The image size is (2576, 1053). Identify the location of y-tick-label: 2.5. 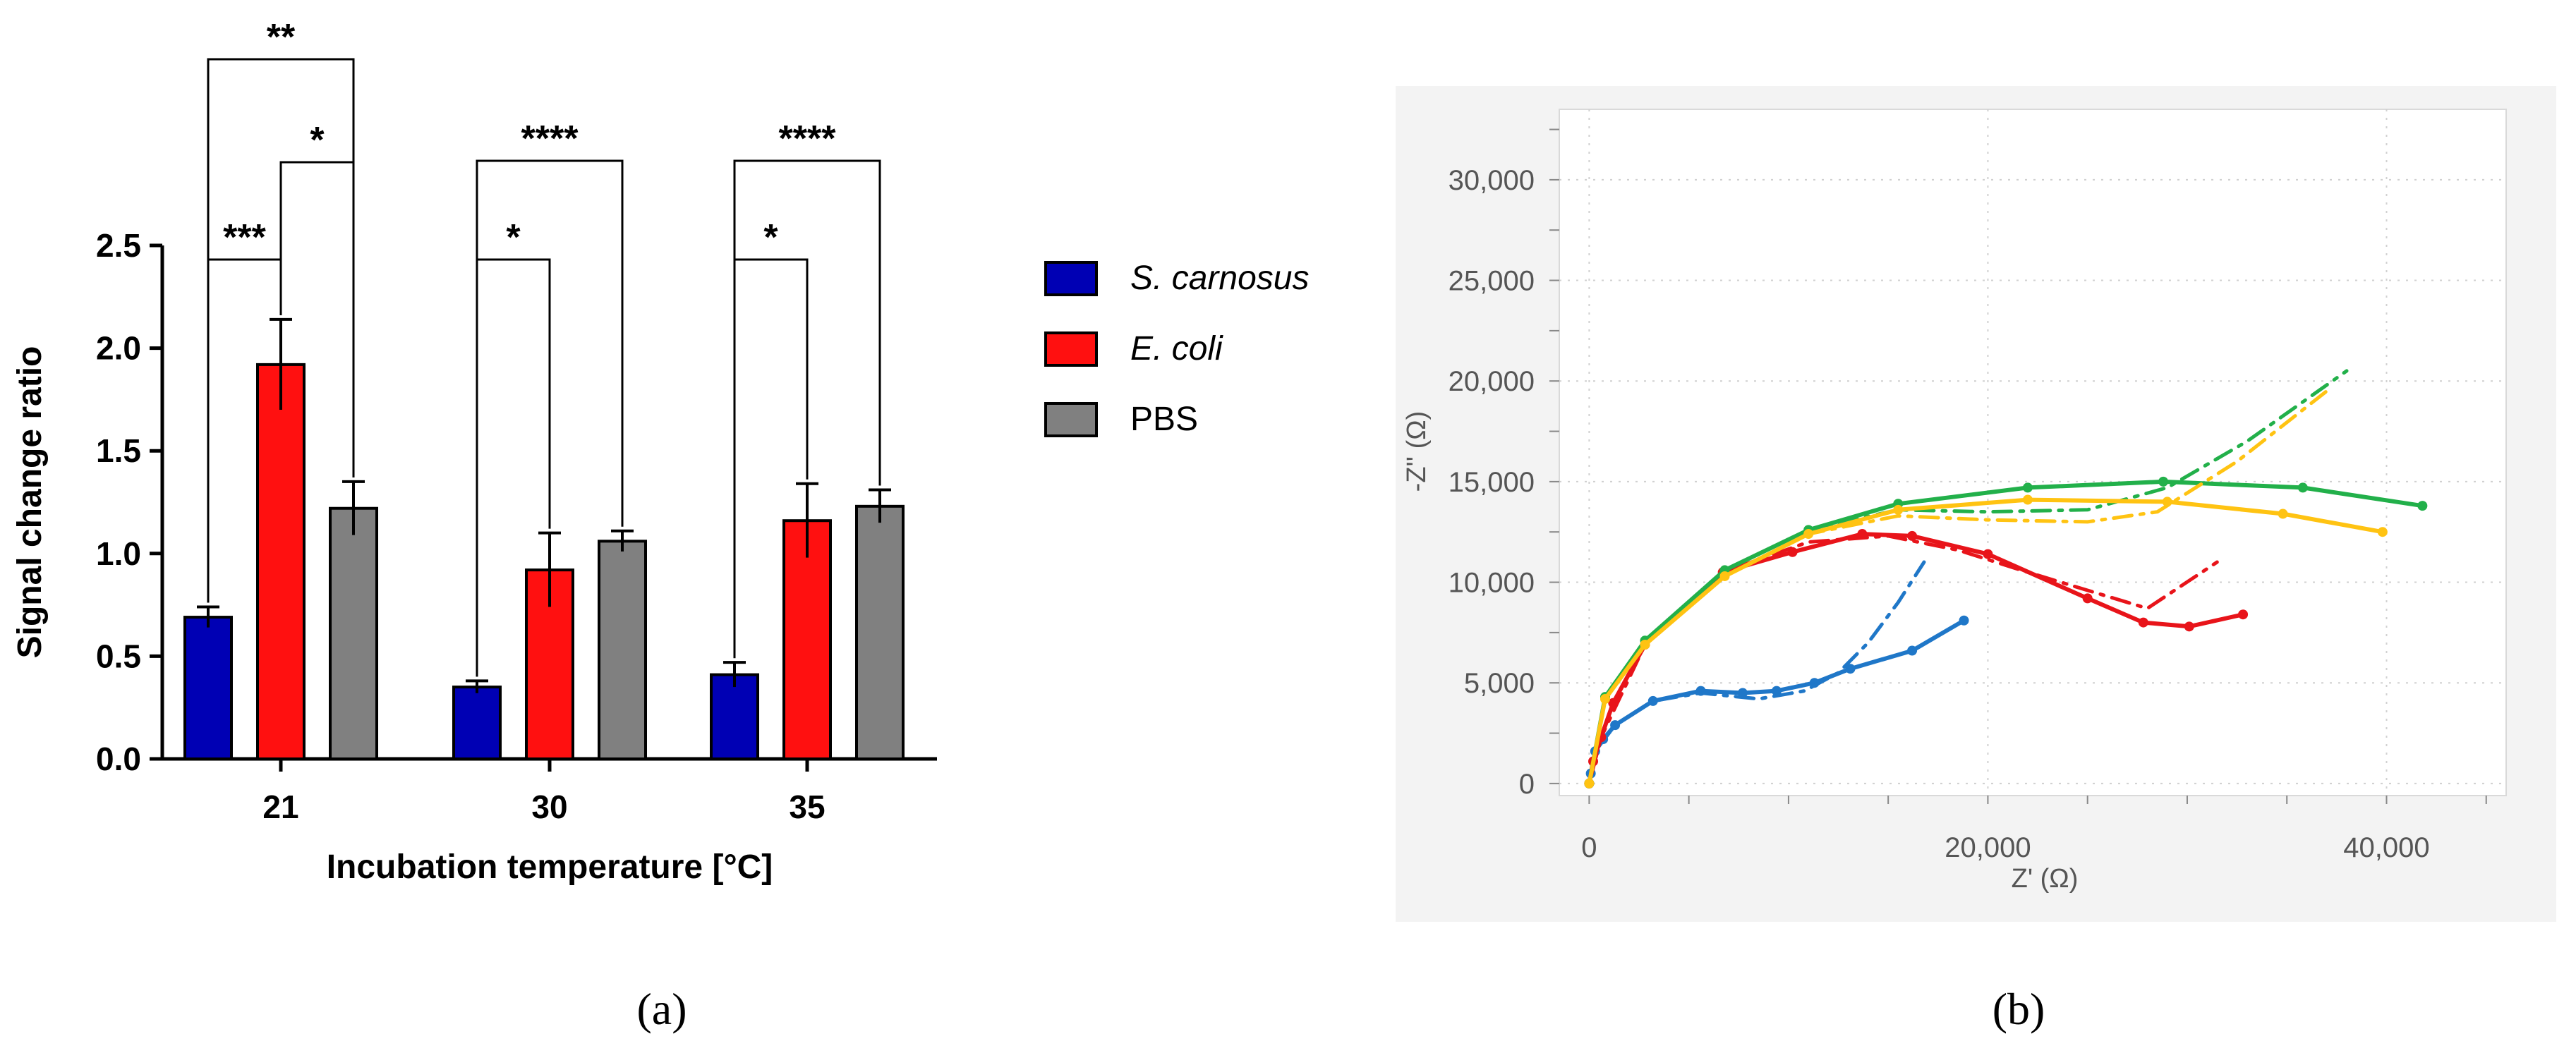
(118, 245).